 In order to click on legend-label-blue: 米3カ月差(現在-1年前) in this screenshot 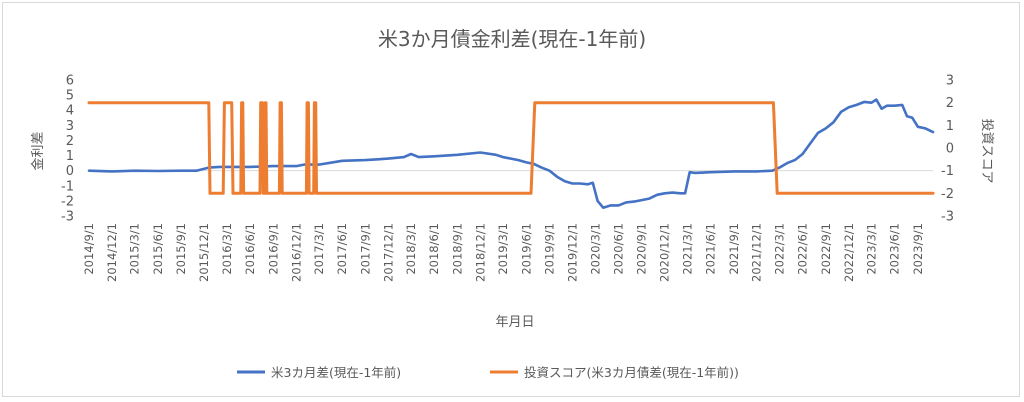, I will do `click(336, 372)`.